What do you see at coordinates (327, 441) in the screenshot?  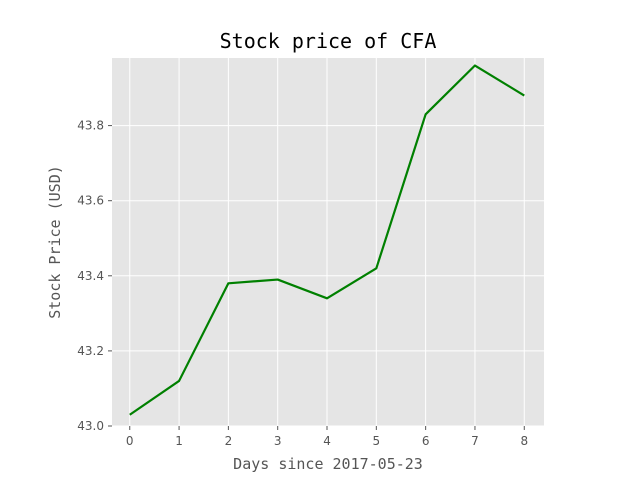 I see `x-tick-label: 4` at bounding box center [327, 441].